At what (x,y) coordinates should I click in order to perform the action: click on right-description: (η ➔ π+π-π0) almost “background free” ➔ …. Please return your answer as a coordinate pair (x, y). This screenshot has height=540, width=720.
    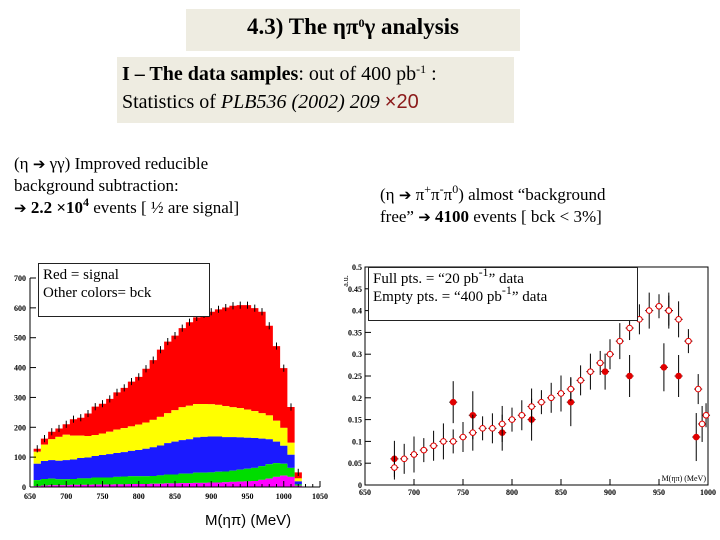
    Looking at the image, I should click on (493, 204).